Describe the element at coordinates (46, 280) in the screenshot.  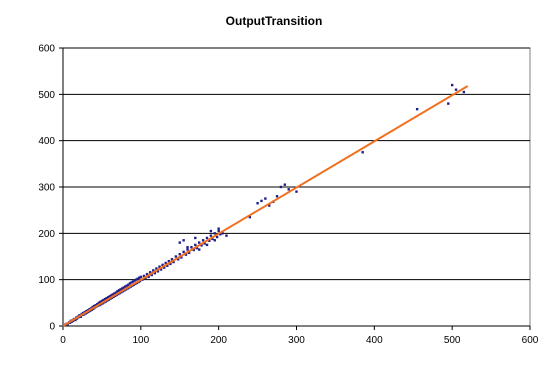
I see `y-tick-label: 100` at that location.